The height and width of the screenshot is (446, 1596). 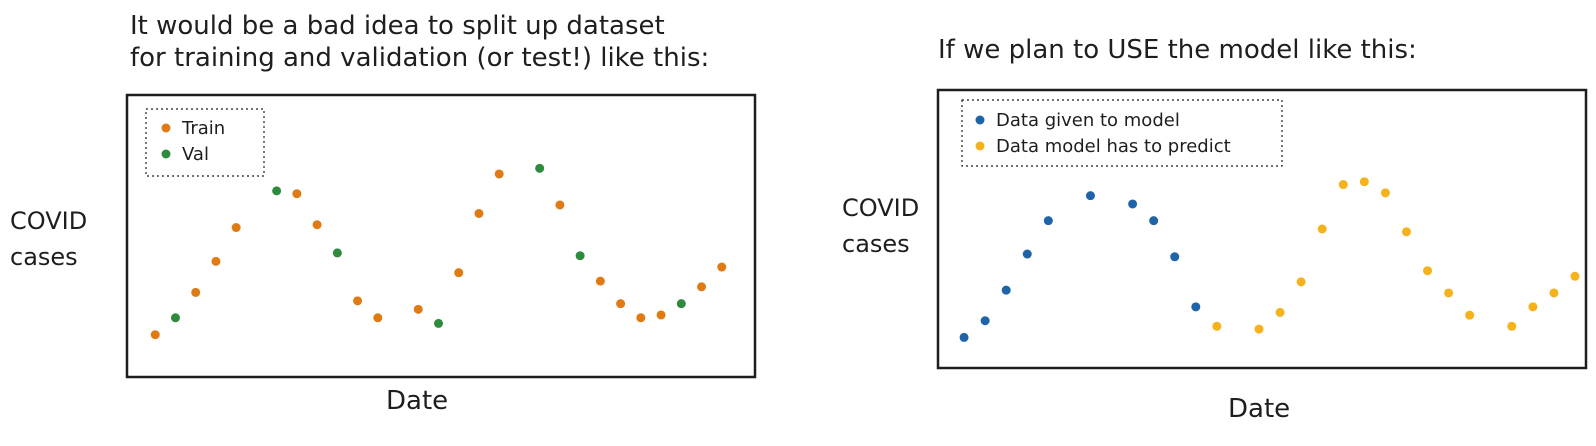 I want to click on left-legend: Train Val, so click(x=205, y=142).